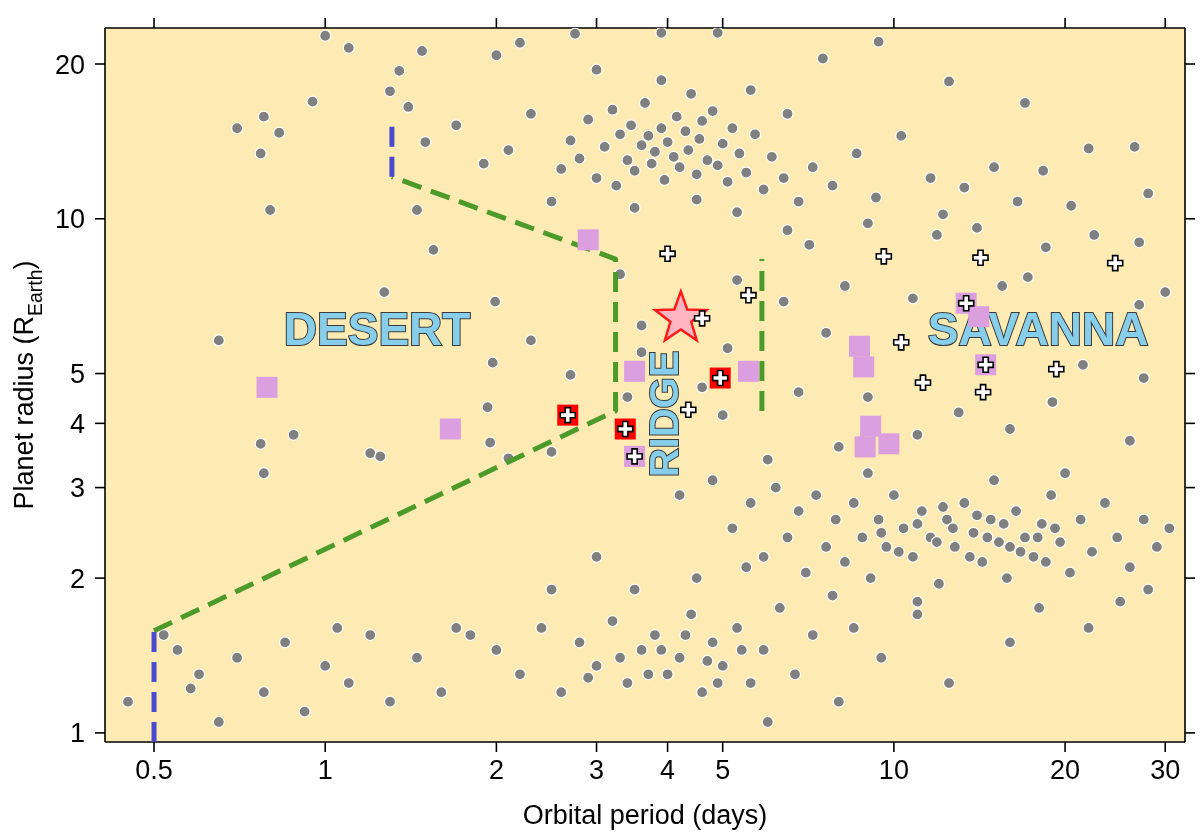 Image resolution: width=1200 pixels, height=838 pixels. I want to click on x-tick-label: 4, so click(668, 770).